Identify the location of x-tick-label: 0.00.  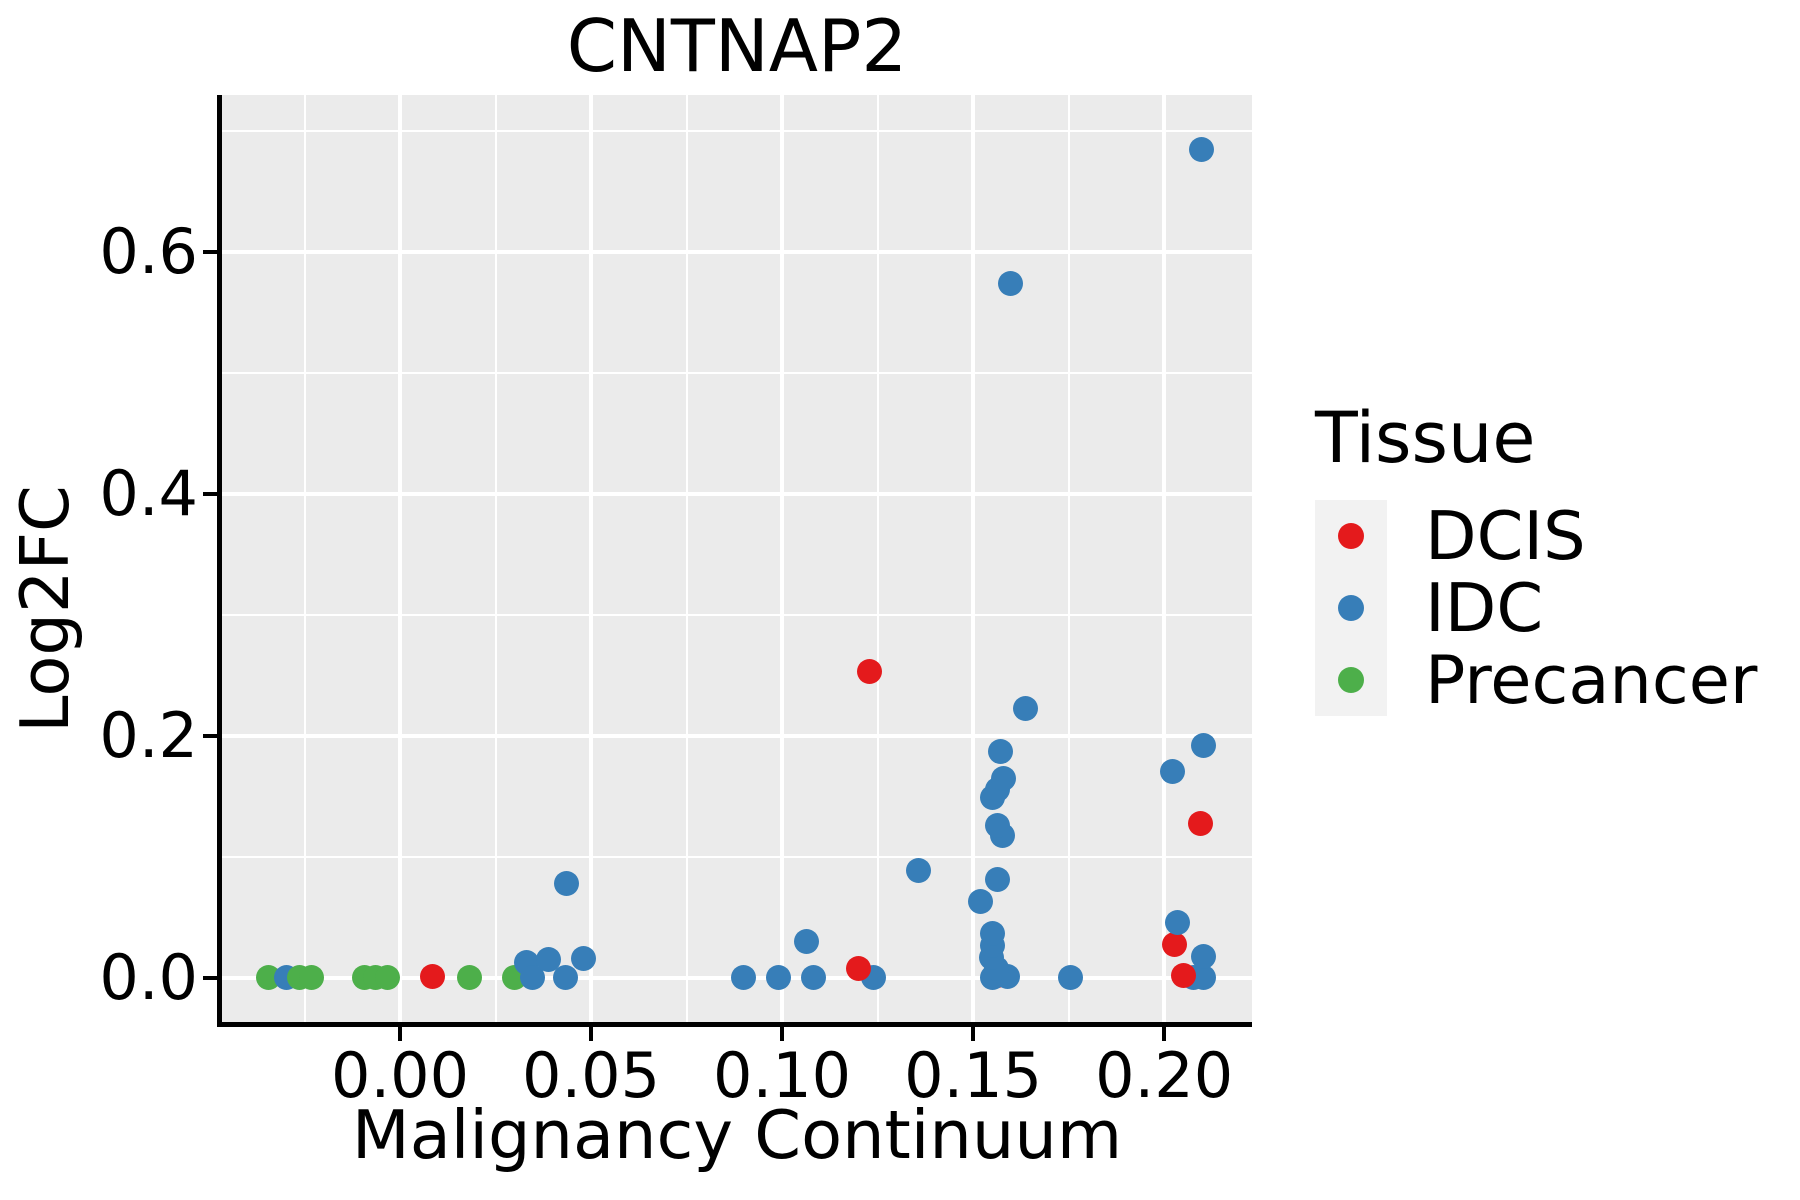
(400, 1075).